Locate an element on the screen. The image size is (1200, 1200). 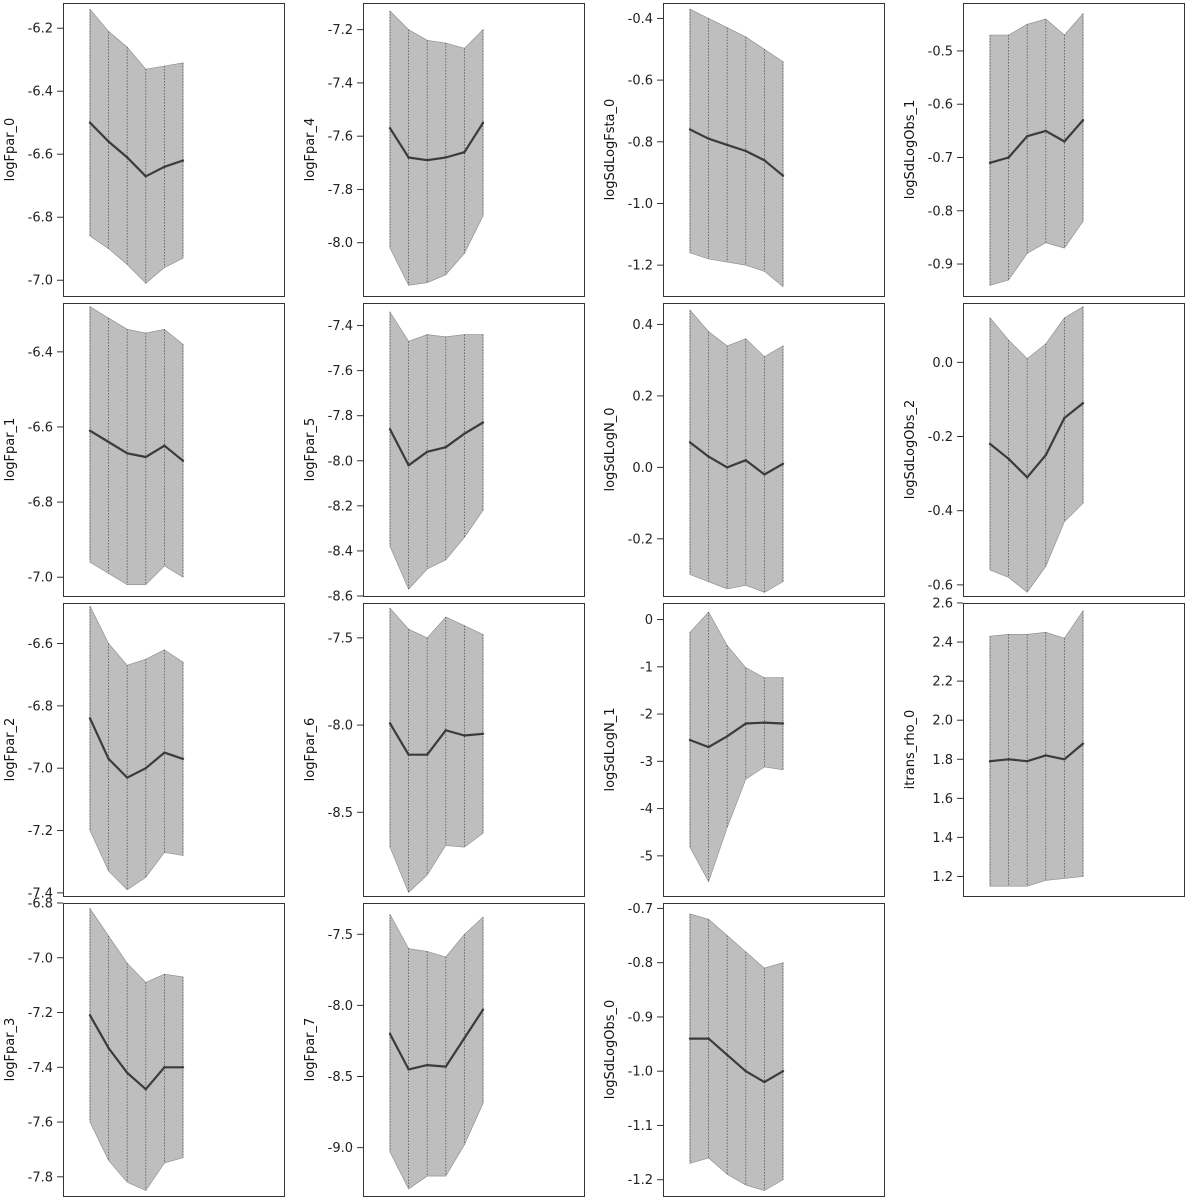
panel-11: -0.7 -0.8 -0.9 -1.0 -1.1 -1.2 logSdLogObs_0 is located at coordinates (744, 1049).